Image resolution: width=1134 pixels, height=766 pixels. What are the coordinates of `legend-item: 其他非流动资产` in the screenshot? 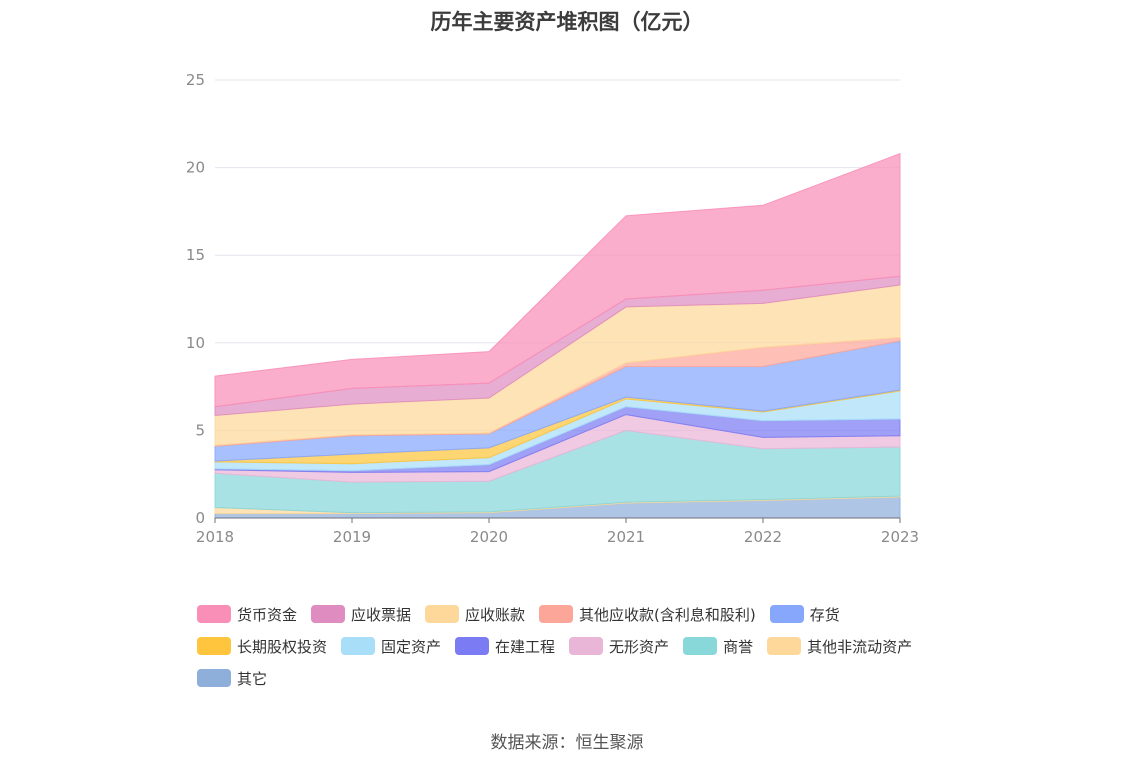 It's located at (839, 646).